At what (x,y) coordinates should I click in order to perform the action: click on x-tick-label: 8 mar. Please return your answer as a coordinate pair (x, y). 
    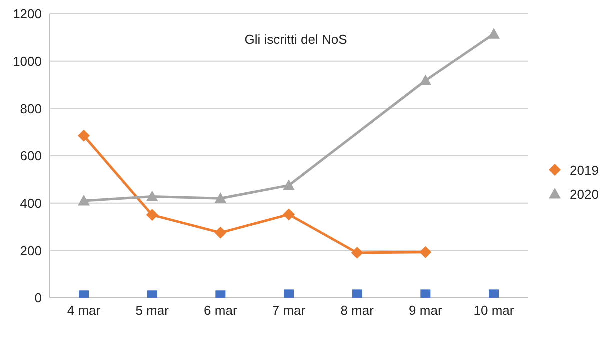
    Looking at the image, I should click on (357, 310).